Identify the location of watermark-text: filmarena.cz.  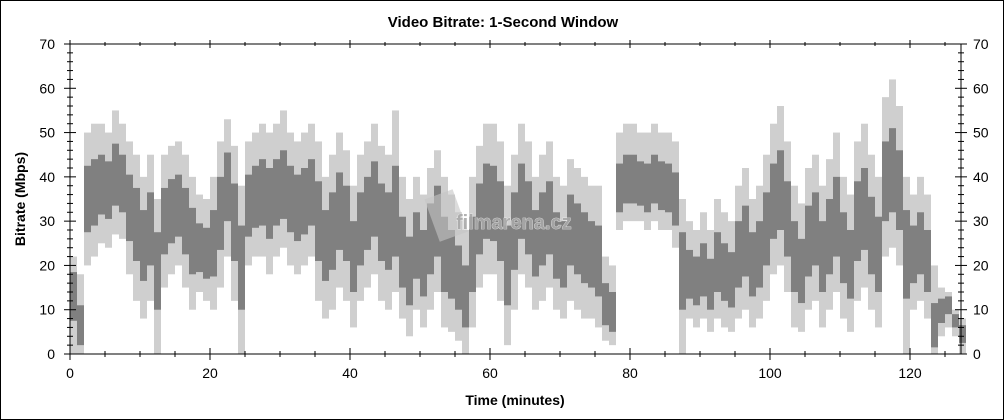
(514, 223).